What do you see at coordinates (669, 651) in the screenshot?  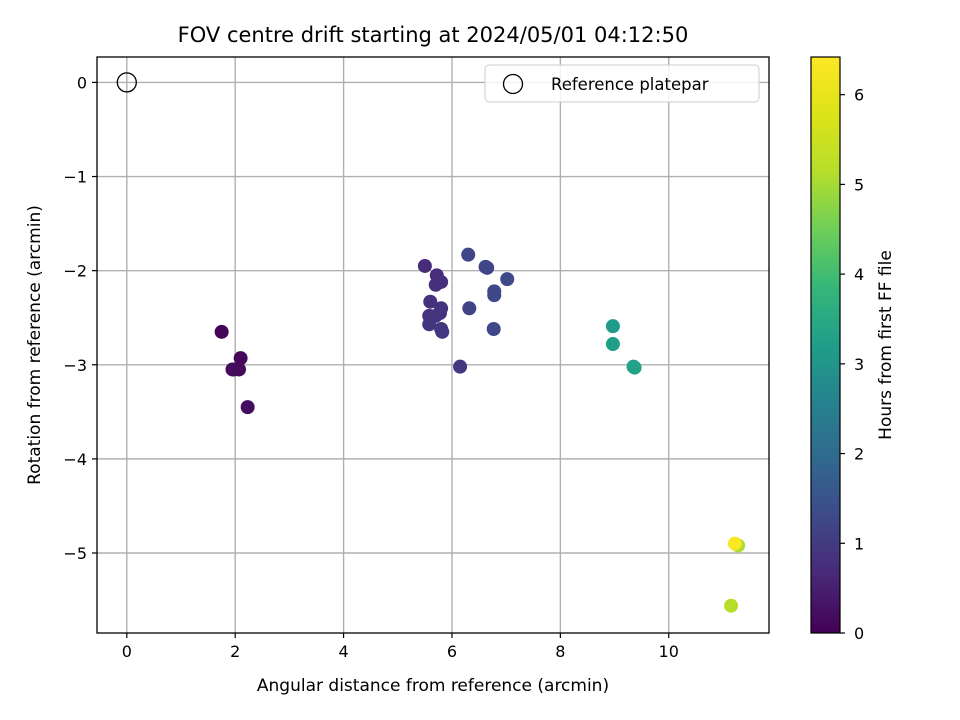 I see `x-tick-label: 10` at bounding box center [669, 651].